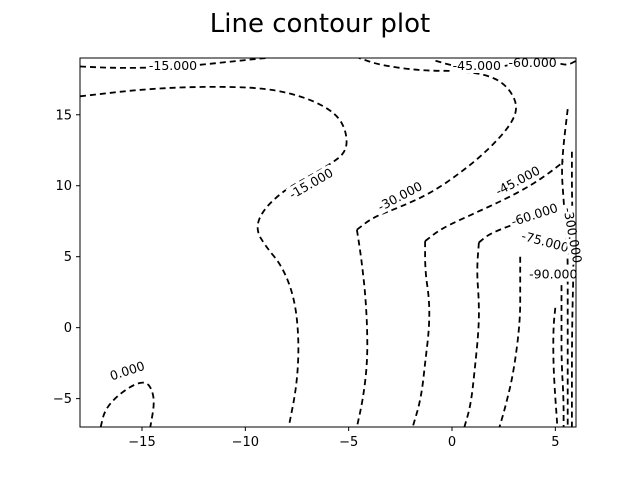 Image resolution: width=640 pixels, height=480 pixels. I want to click on contour-label: -30.000, so click(400, 196).